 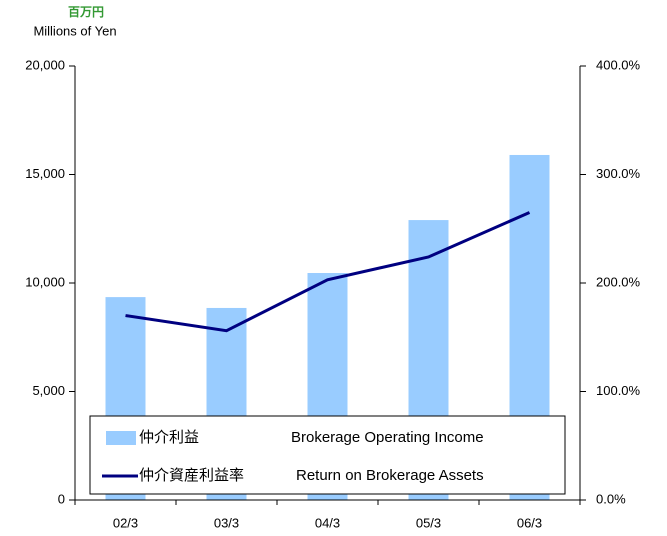 I want to click on line, so click(x=328, y=272).